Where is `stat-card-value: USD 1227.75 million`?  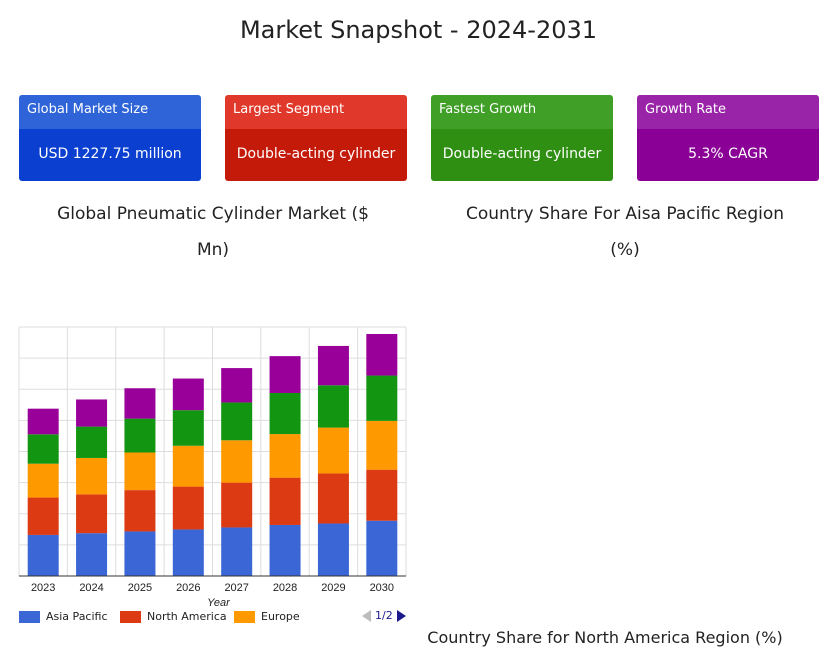
stat-card-value: USD 1227.75 million is located at coordinates (110, 155).